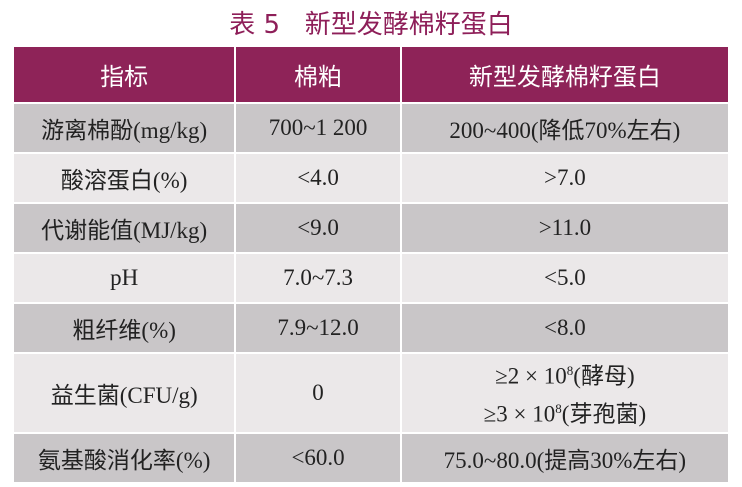 The width and height of the screenshot is (742, 487). What do you see at coordinates (371, 25) in the screenshot?
I see `table-title: 表 5 新型发酵棉籽蛋白` at bounding box center [371, 25].